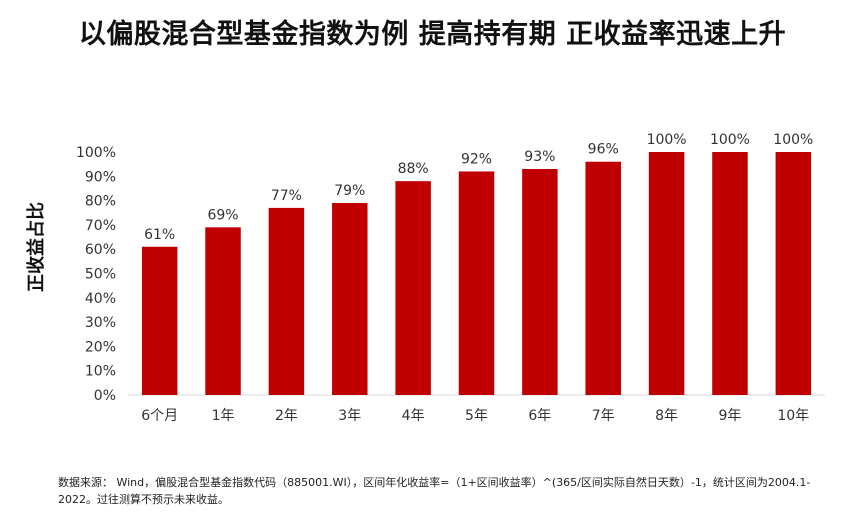 The height and width of the screenshot is (519, 865). I want to click on x-tick-label: 9年, so click(729, 416).